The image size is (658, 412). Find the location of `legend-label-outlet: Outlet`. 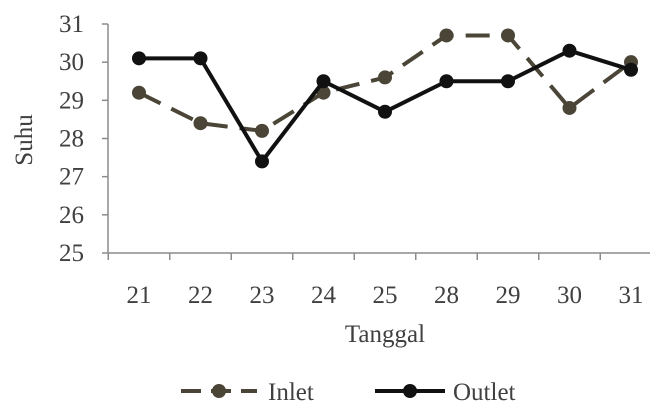

legend-label-outlet: Outlet is located at coordinates (484, 392).